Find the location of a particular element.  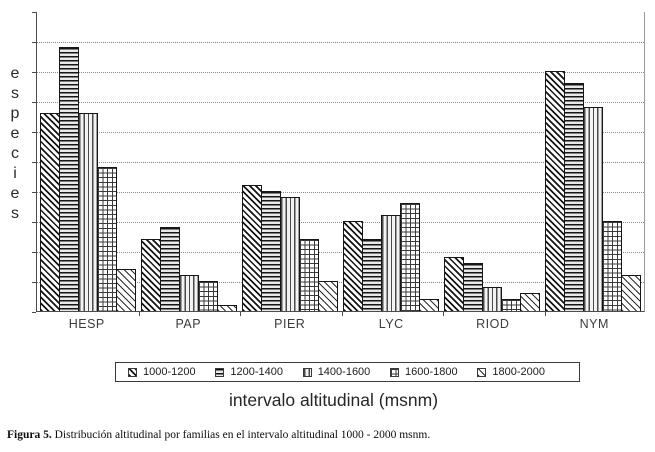

legend-item-1800-2000: 1800-2000 is located at coordinates (511, 372).